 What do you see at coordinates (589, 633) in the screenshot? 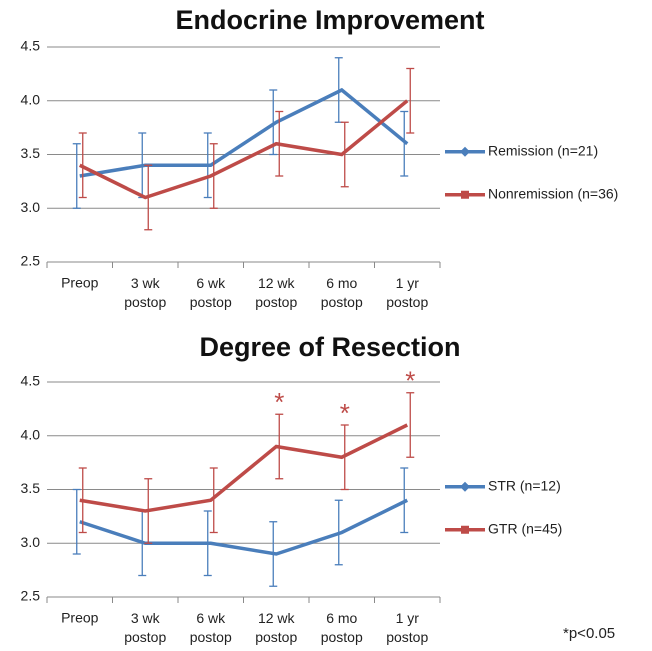
I see `footnote: *p<0.05` at bounding box center [589, 633].